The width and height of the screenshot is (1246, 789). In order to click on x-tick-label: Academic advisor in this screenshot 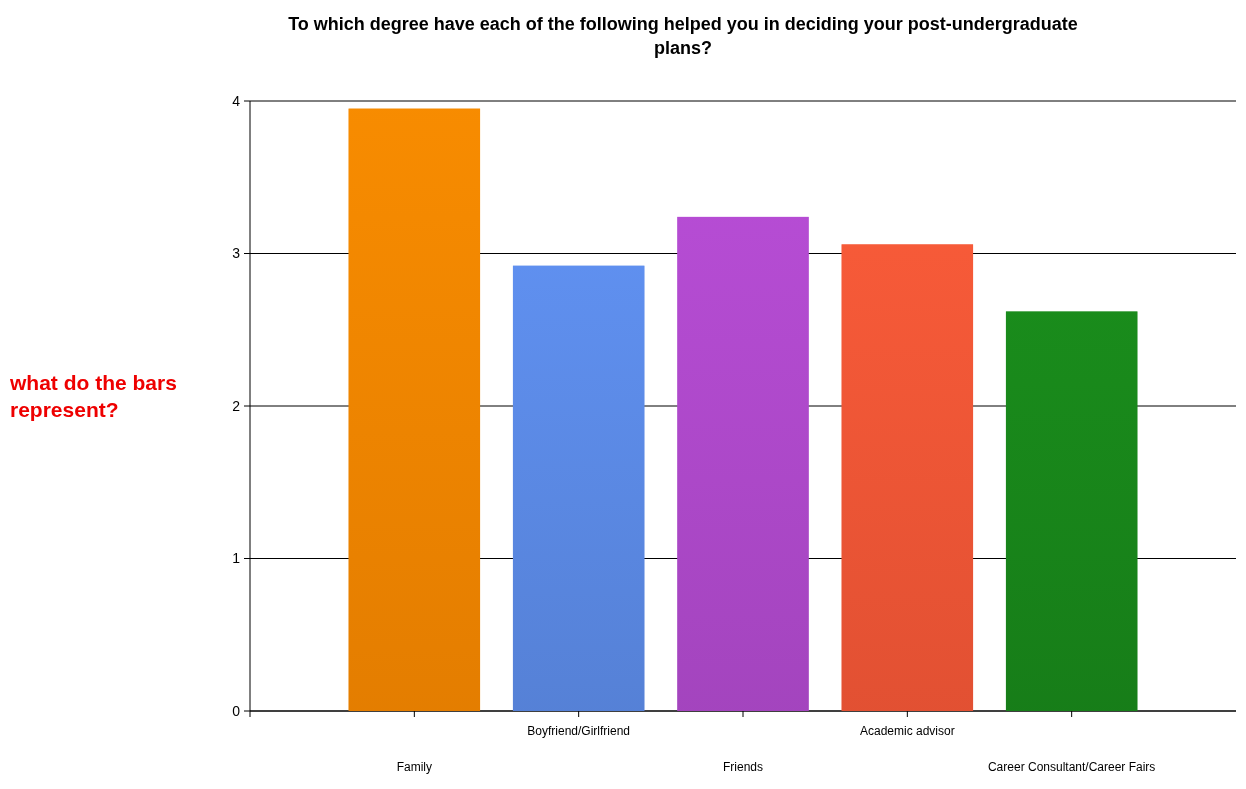, I will do `click(907, 731)`.